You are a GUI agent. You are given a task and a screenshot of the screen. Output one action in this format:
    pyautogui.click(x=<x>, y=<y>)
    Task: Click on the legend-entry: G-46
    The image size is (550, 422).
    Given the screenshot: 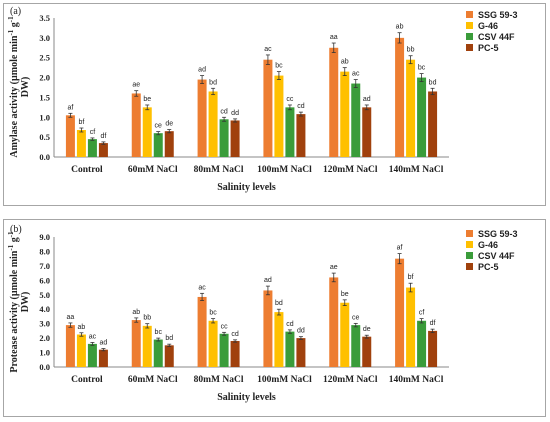 What is the action you would take?
    pyautogui.click(x=488, y=245)
    